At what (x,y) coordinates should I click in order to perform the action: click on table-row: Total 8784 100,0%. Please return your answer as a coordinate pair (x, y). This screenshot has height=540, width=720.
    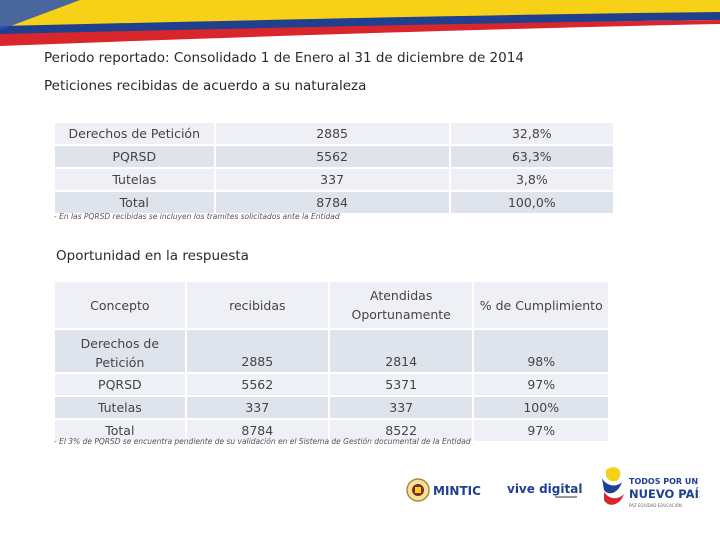
    Looking at the image, I should click on (335, 203).